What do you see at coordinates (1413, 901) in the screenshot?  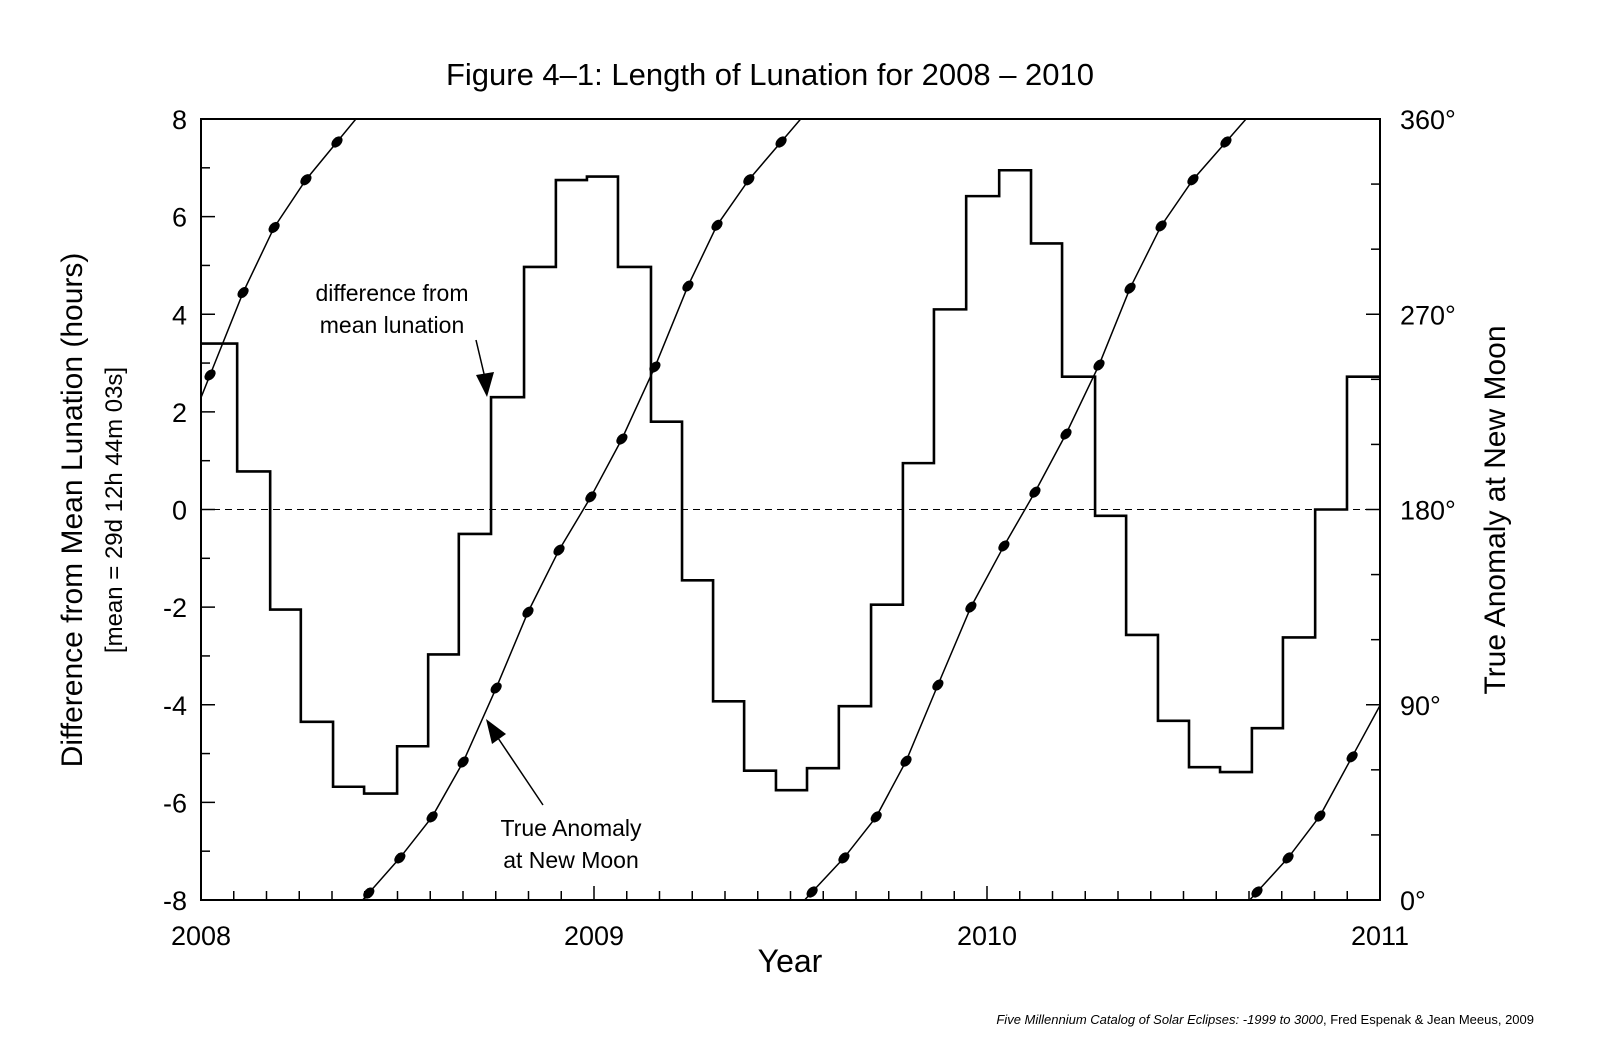 I see `y2-tick-label: 0°` at bounding box center [1413, 901].